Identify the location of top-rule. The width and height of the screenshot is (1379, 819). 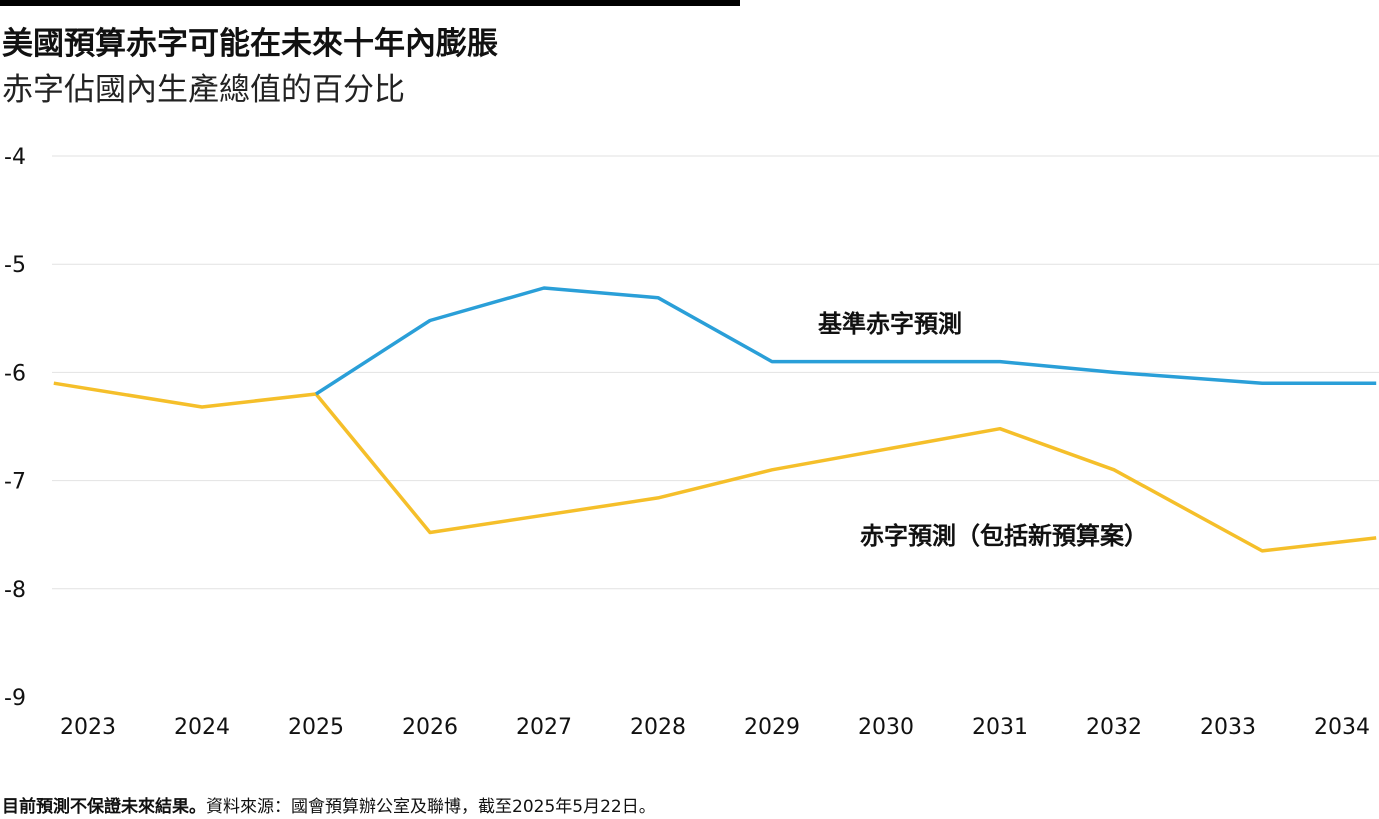
(370, 3).